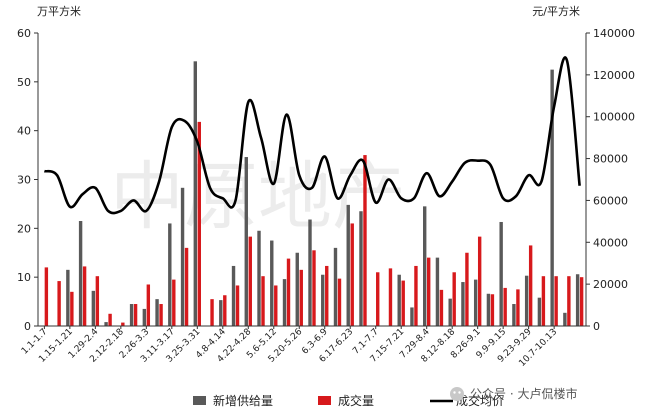 The image size is (660, 420). Describe the element at coordinates (614, 117) in the screenshot. I see `right-tick-label: 100000` at that location.